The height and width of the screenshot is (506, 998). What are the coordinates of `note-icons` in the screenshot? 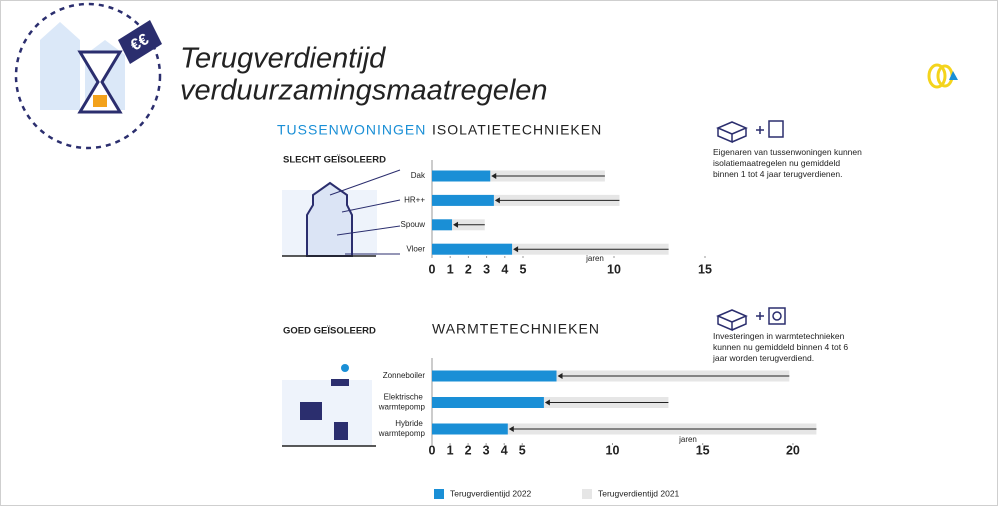 It's located at (751, 226).